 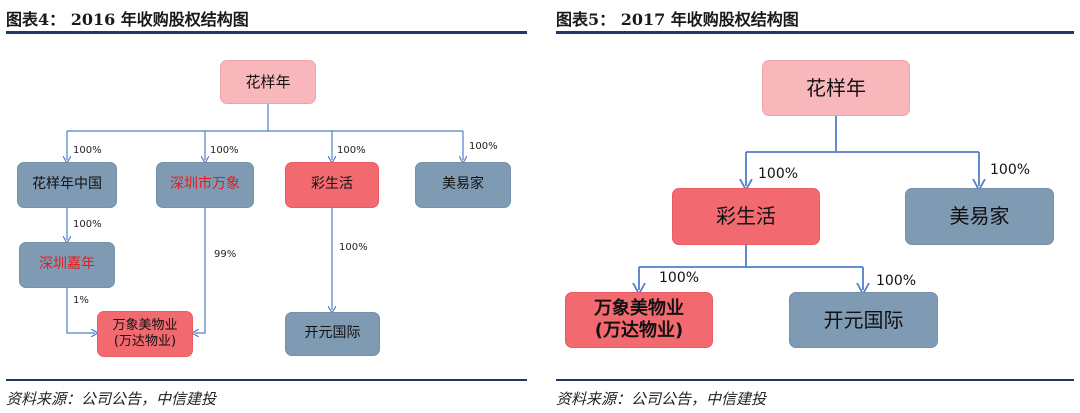 I want to click on left-top-rule, so click(x=266, y=32).